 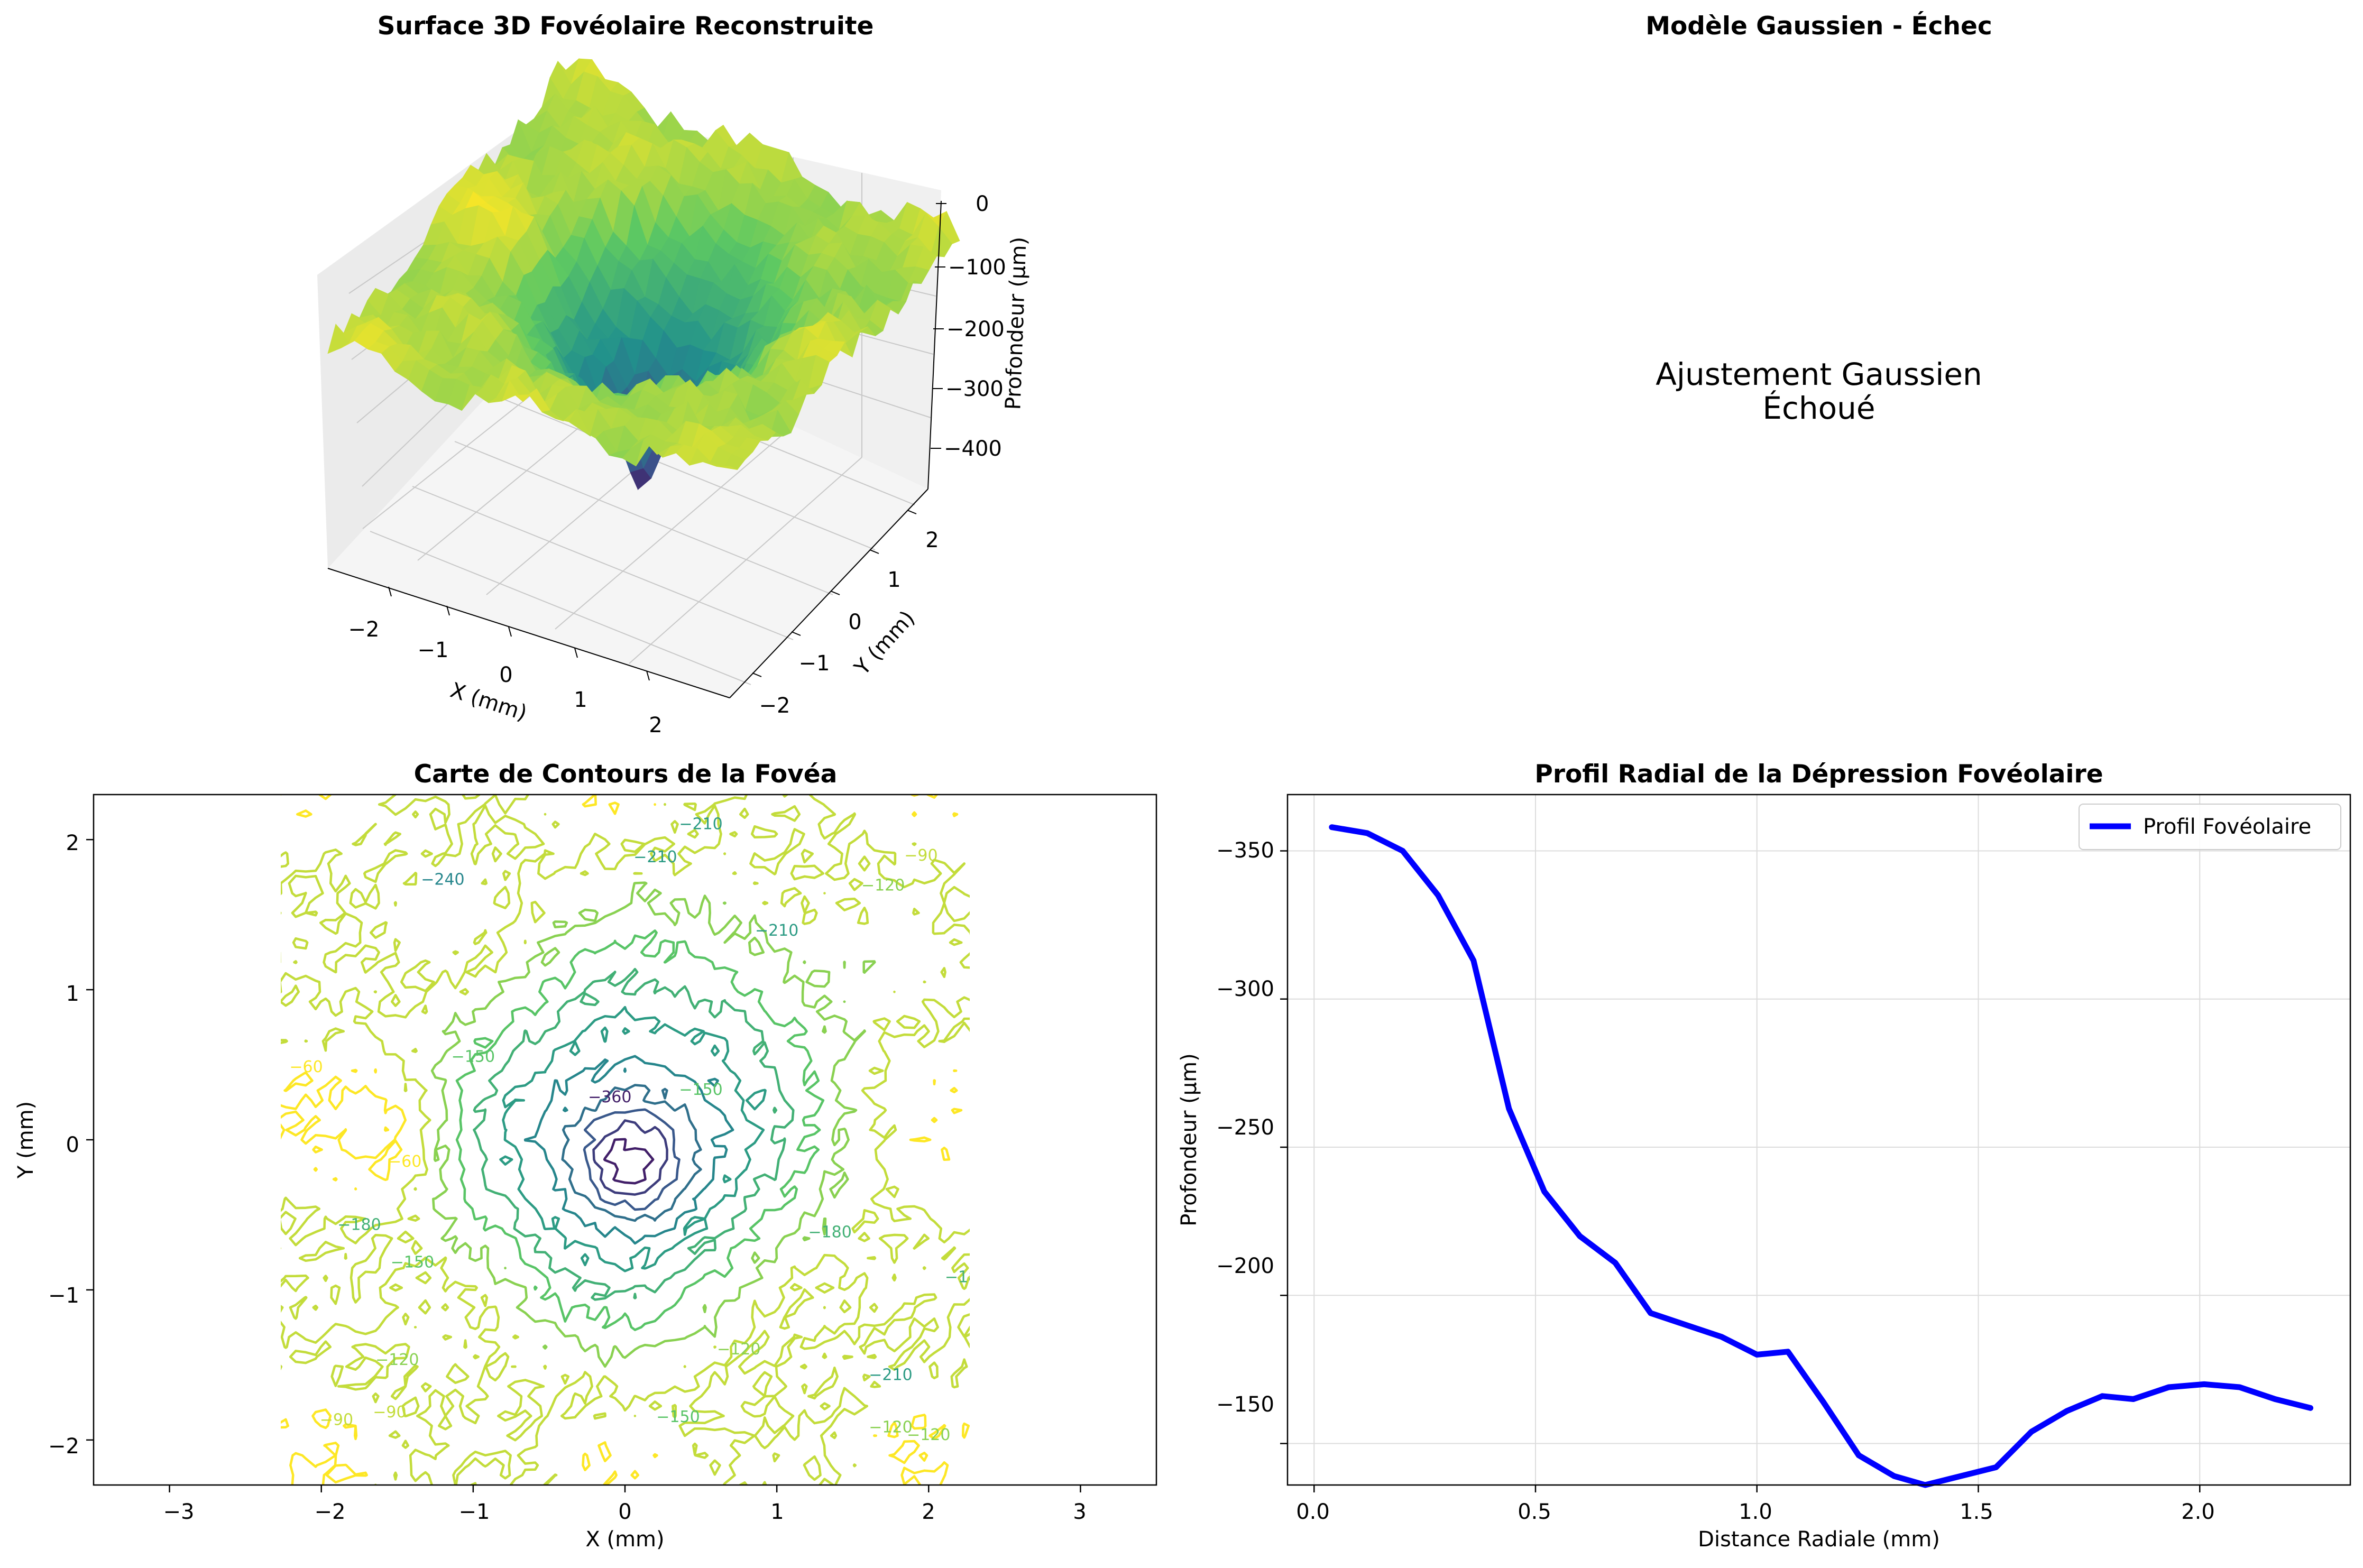 I want to click on surface3d-ztick: −400, so click(x=973, y=449).